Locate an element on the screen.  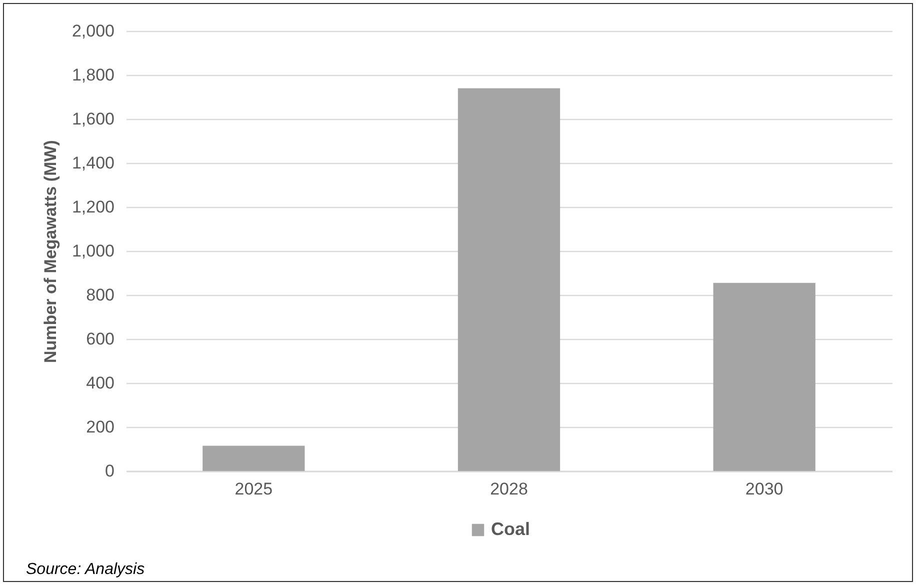
y-tick-label: 1,800 is located at coordinates (93, 75).